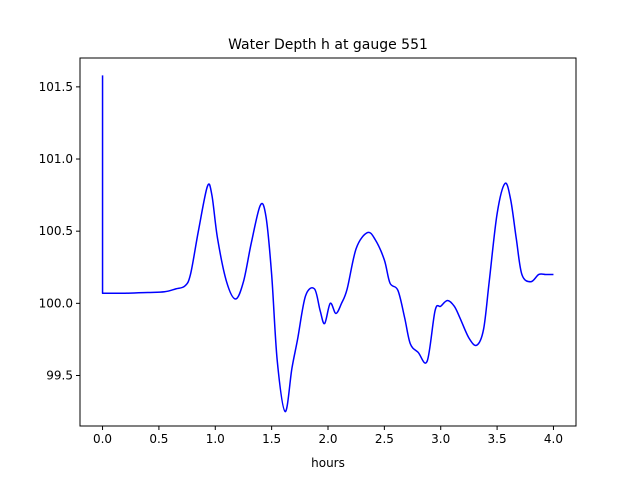 The width and height of the screenshot is (640, 484). What do you see at coordinates (328, 45) in the screenshot?
I see `chart-title: Water Depth h at gauge 551` at bounding box center [328, 45].